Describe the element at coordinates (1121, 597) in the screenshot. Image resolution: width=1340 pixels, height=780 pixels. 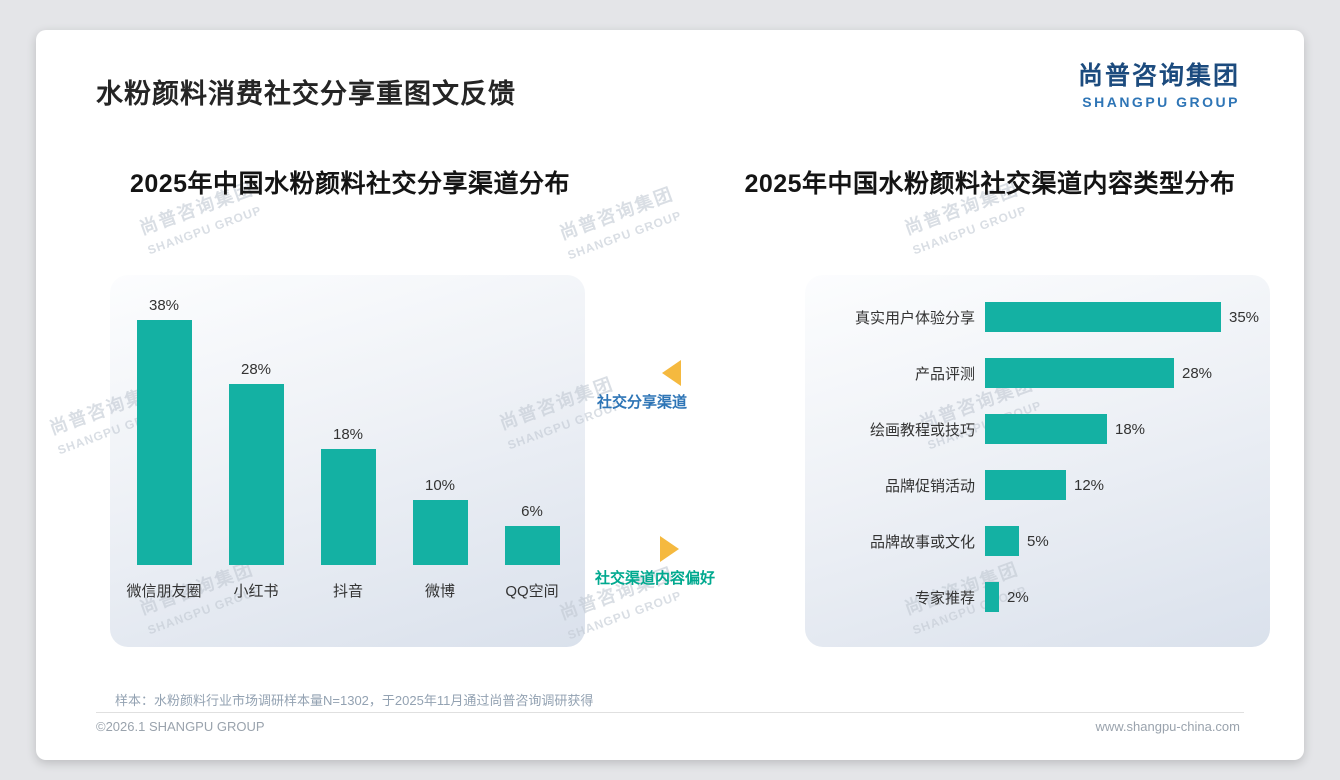
I see `bar-track: 2%` at that location.